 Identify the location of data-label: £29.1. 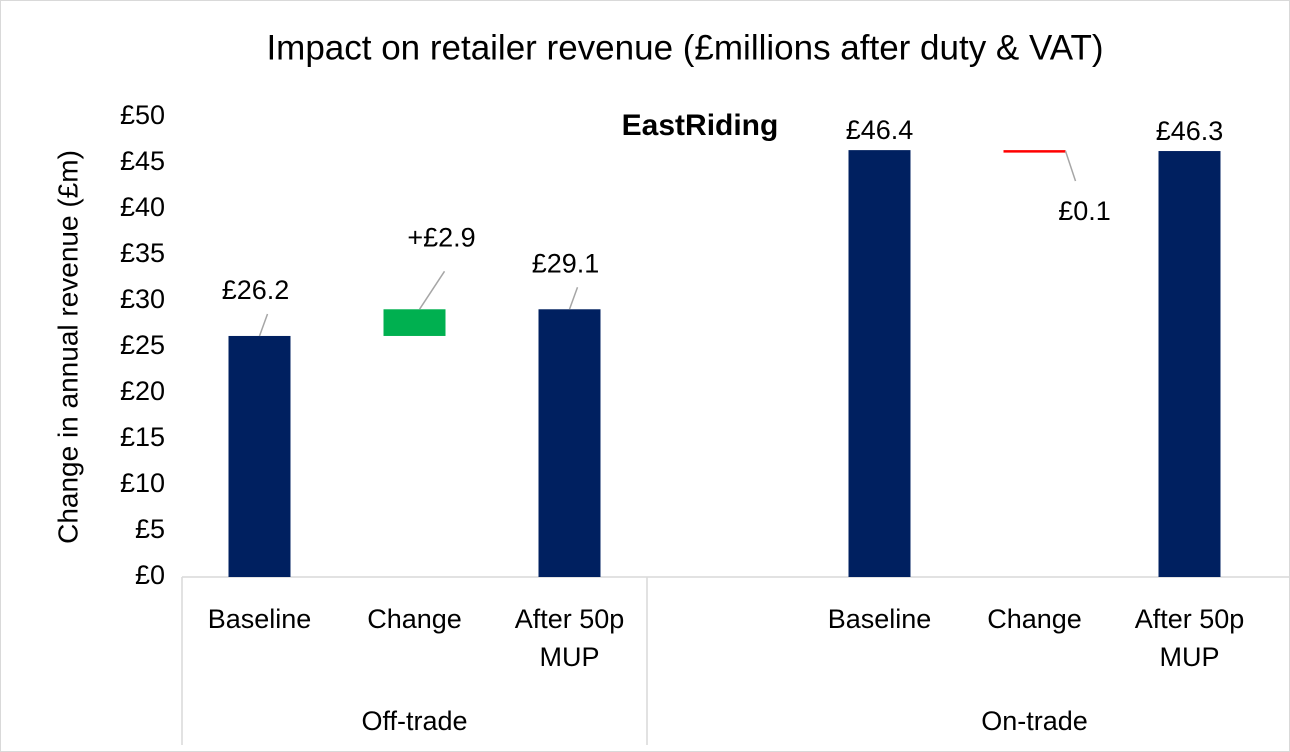
(566, 263).